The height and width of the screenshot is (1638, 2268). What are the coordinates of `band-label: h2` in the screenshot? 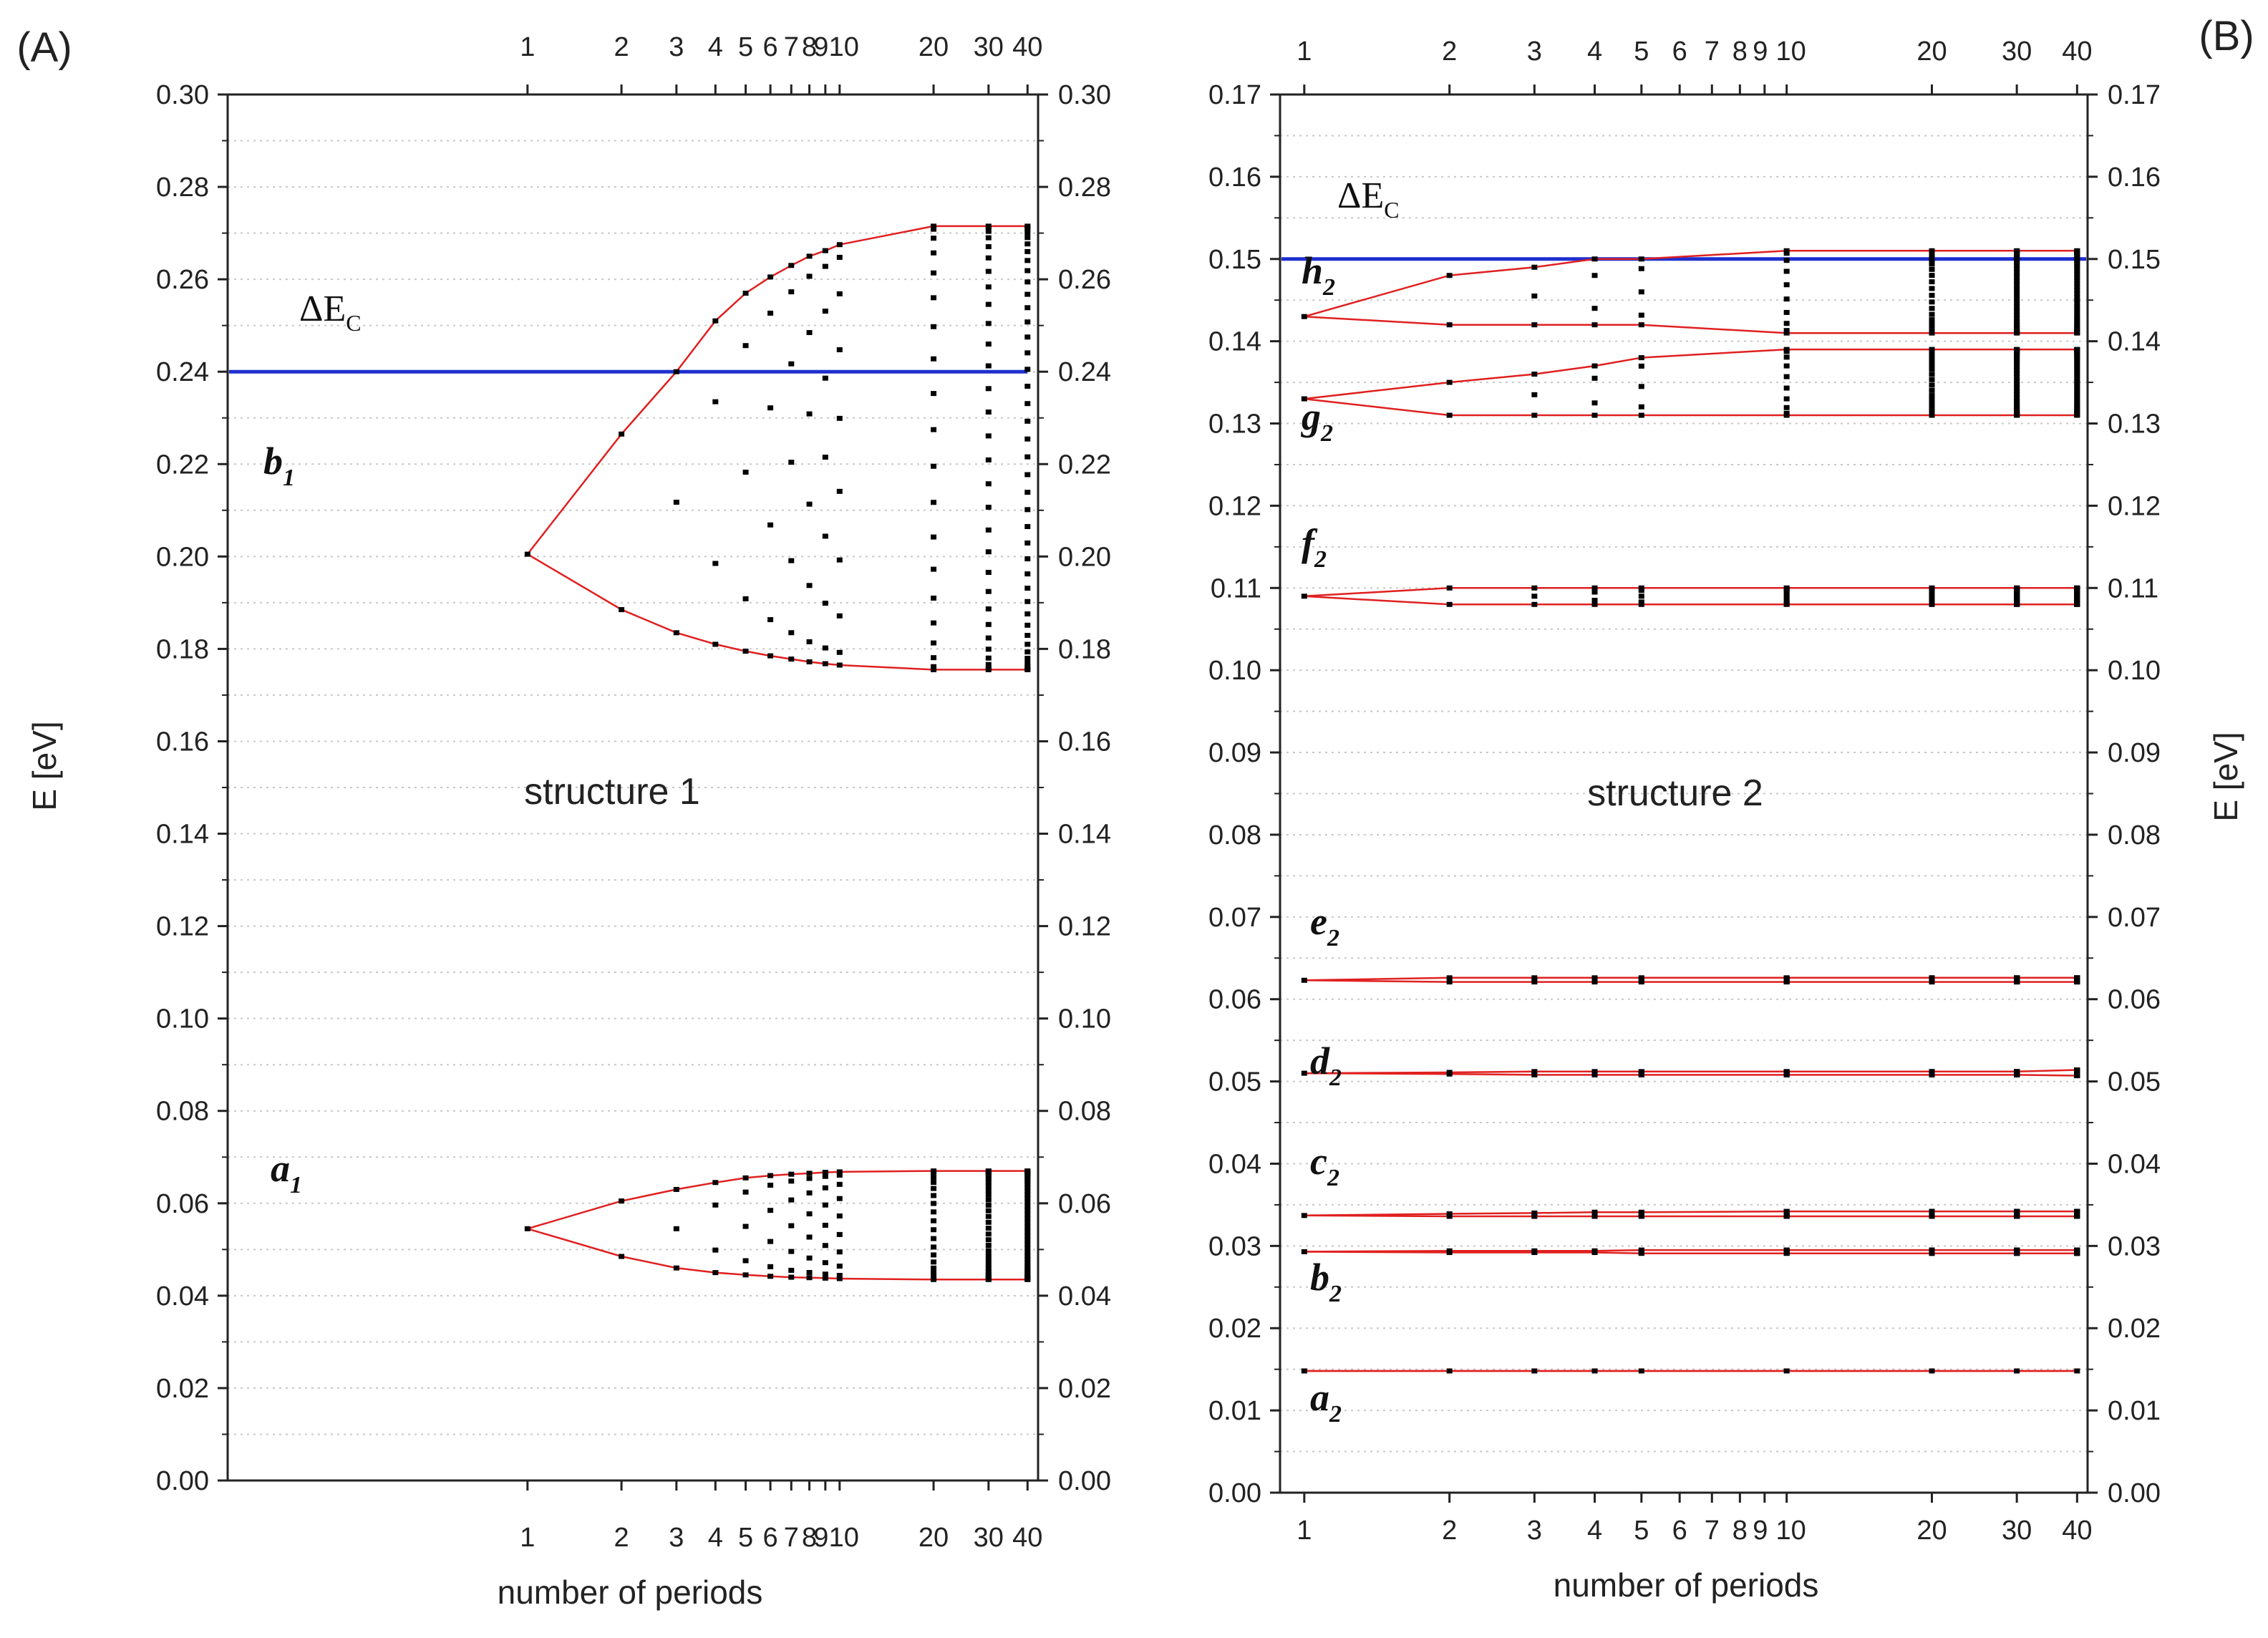 It's located at (1318, 275).